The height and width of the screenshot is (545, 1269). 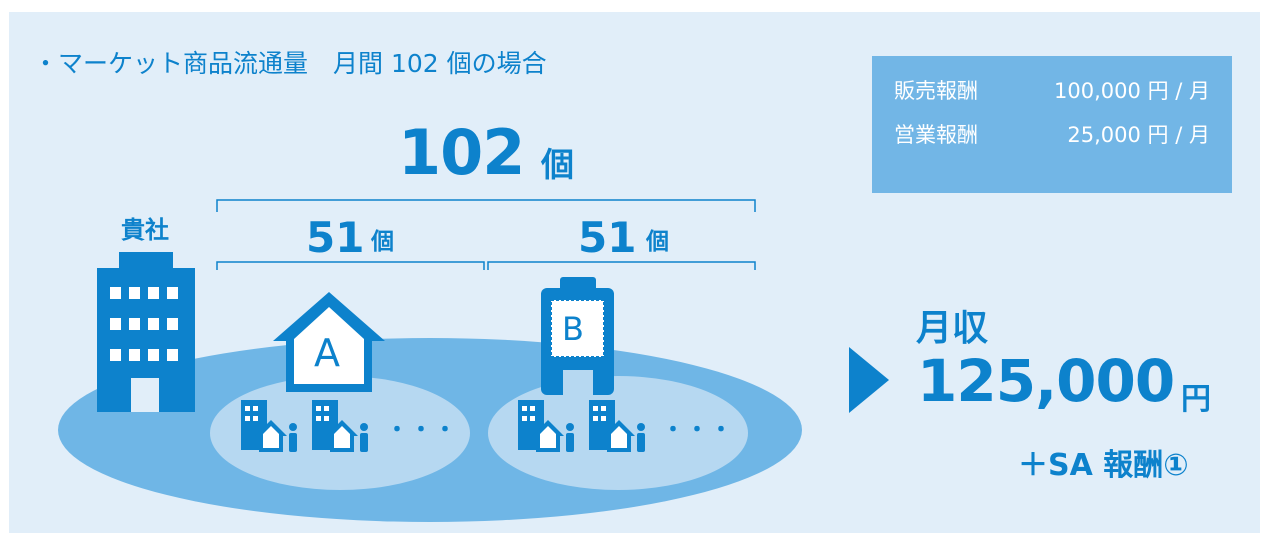 What do you see at coordinates (573, 329) in the screenshot?
I see `node-b-label: B` at bounding box center [573, 329].